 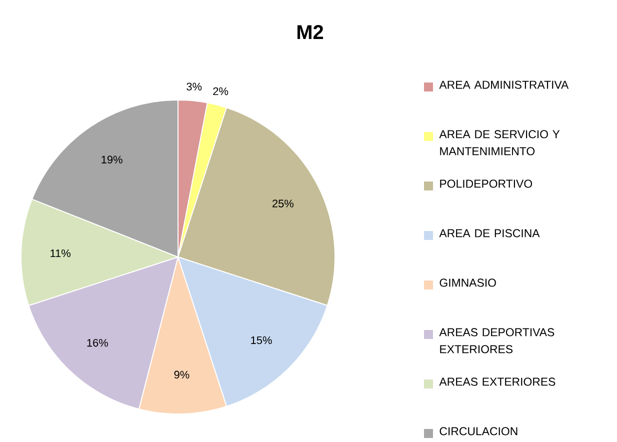 What do you see at coordinates (504, 84) in the screenshot?
I see `legend-label: AREA ADMINISTRATIVA` at bounding box center [504, 84].